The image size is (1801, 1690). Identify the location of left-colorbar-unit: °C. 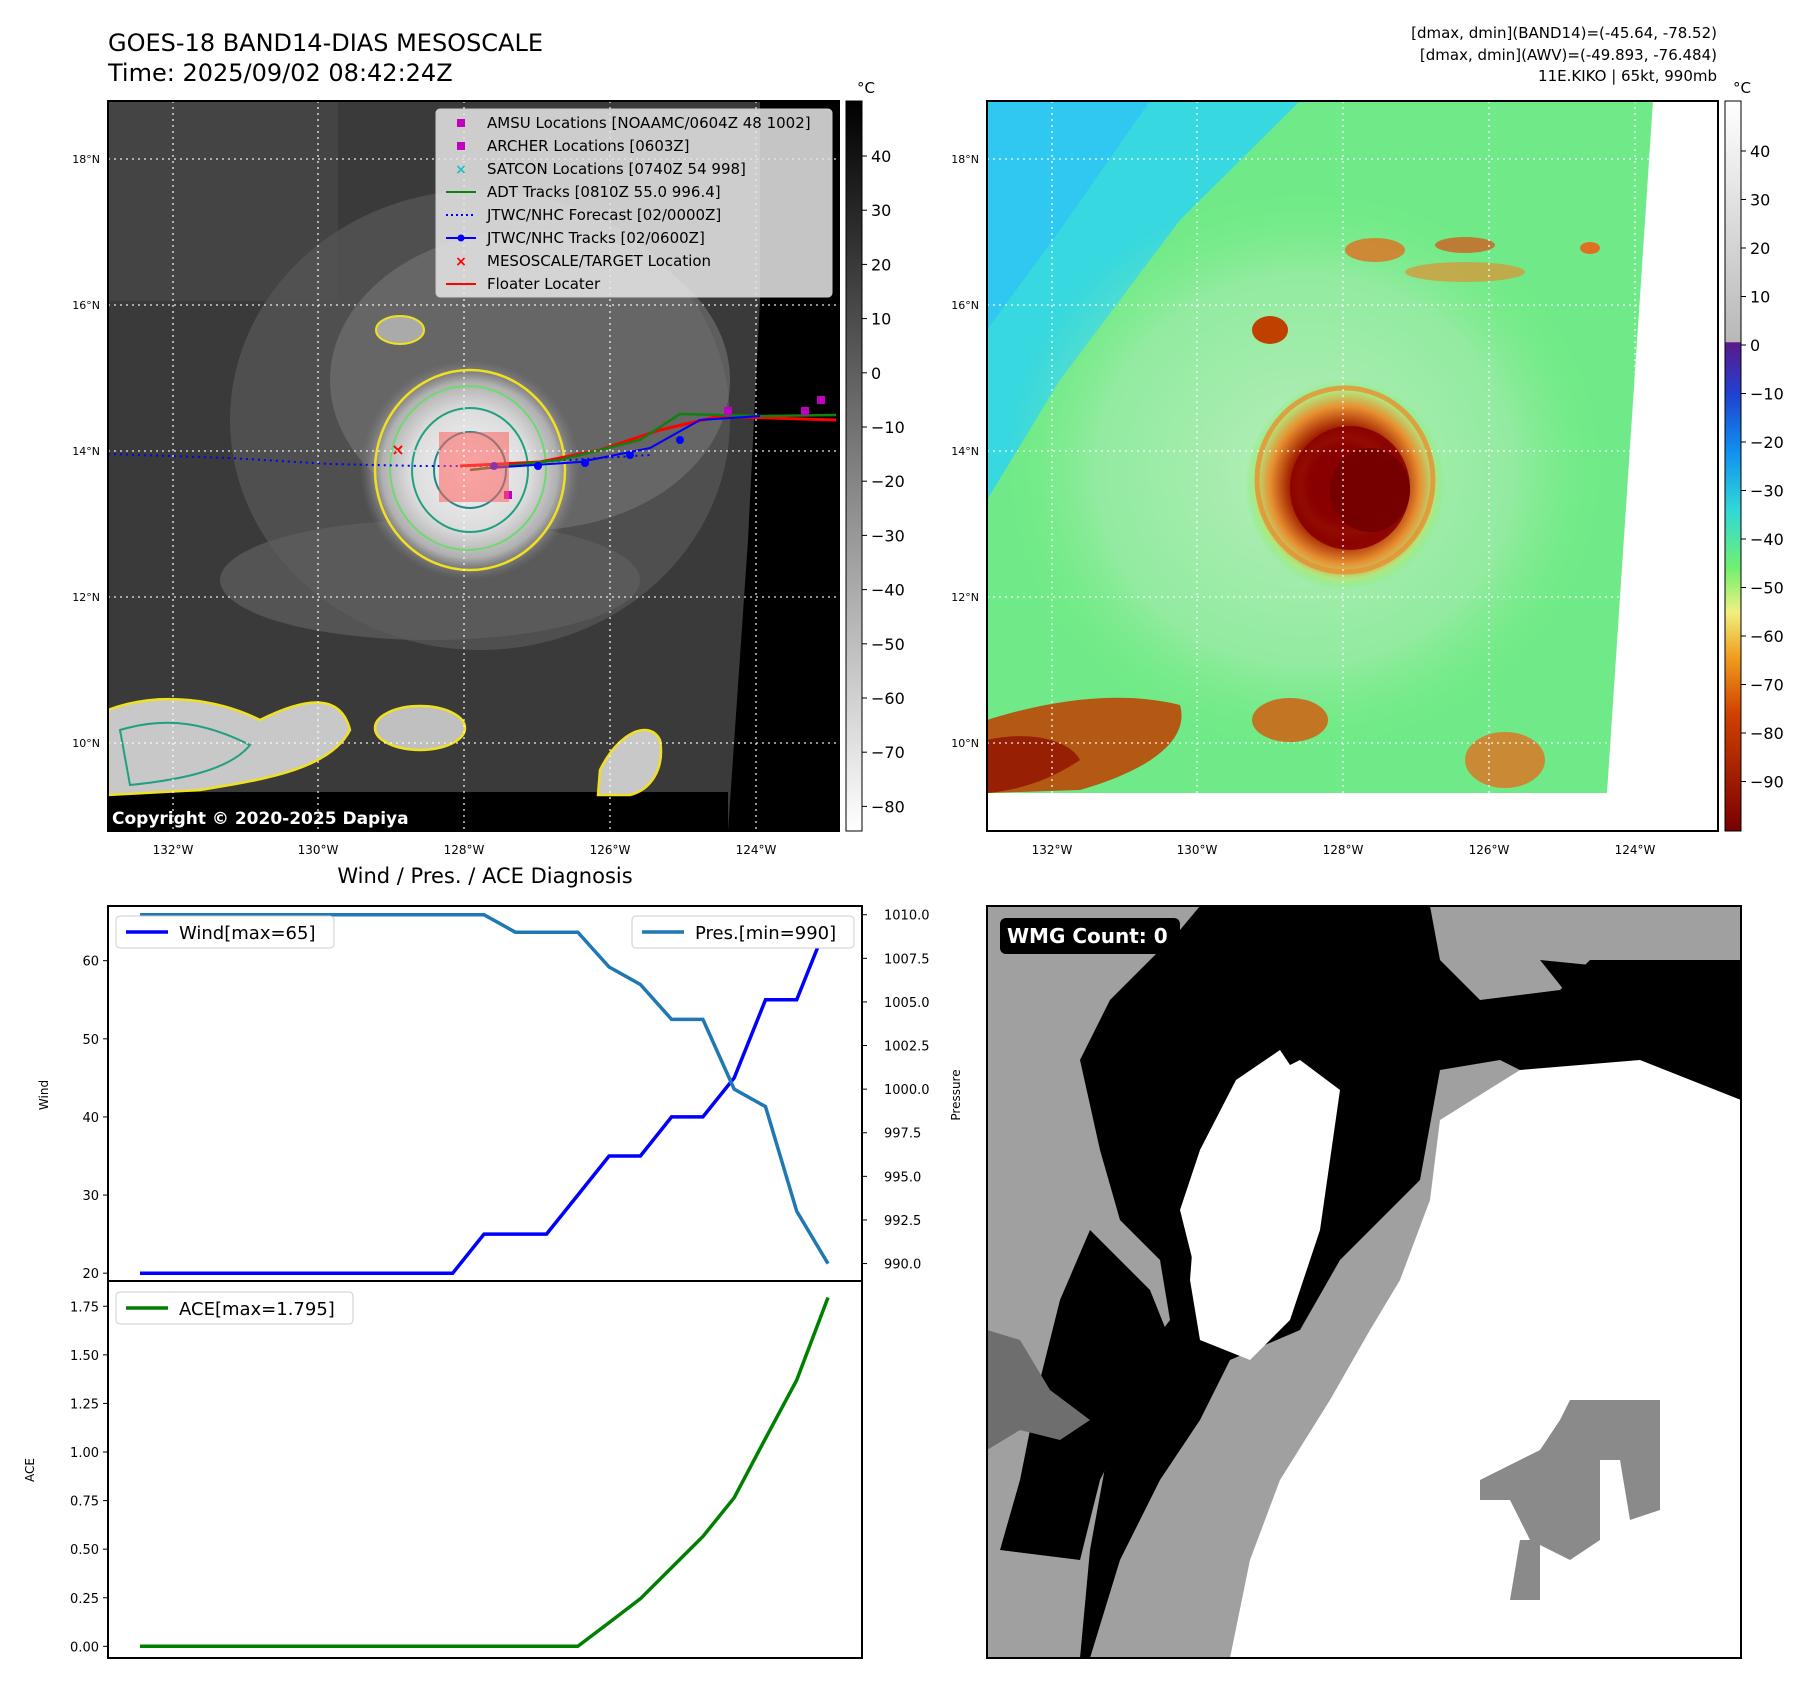
(866, 88).